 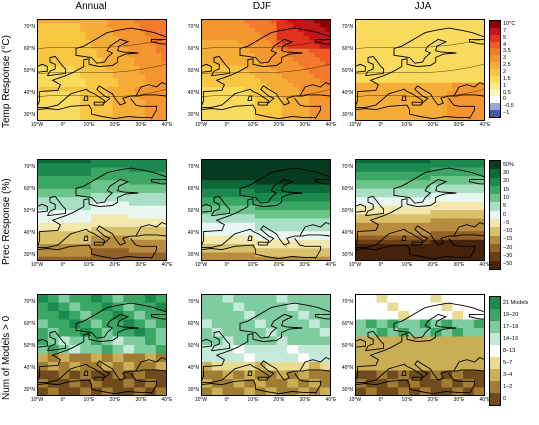 What do you see at coordinates (506, 113) in the screenshot?
I see `colorbar-label: −1` at bounding box center [506, 113].